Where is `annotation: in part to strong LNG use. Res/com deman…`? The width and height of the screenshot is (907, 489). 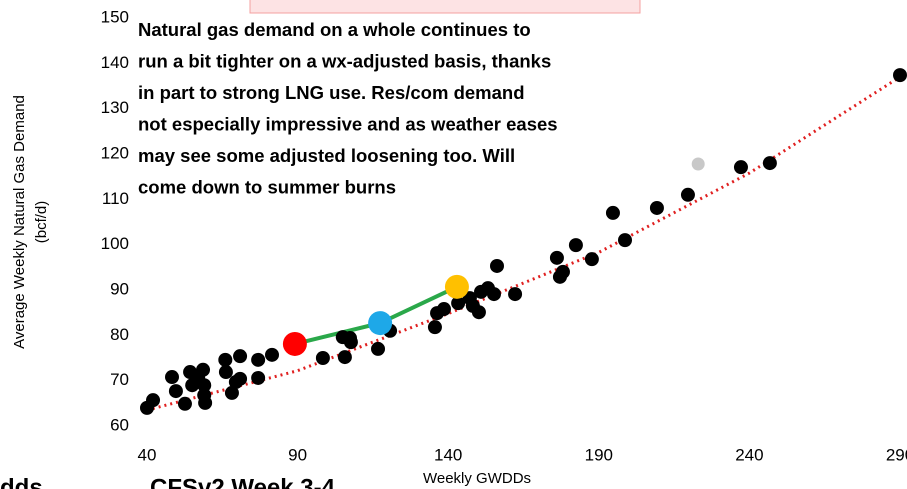 annotation: in part to strong LNG use. Res/com deman… is located at coordinates (331, 92).